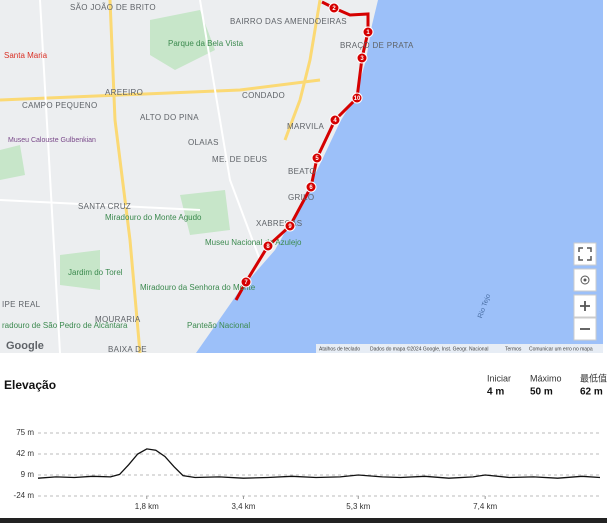 The image size is (607, 528). Describe the element at coordinates (95, 272) in the screenshot. I see `map-label: Jardim do Torel` at that location.